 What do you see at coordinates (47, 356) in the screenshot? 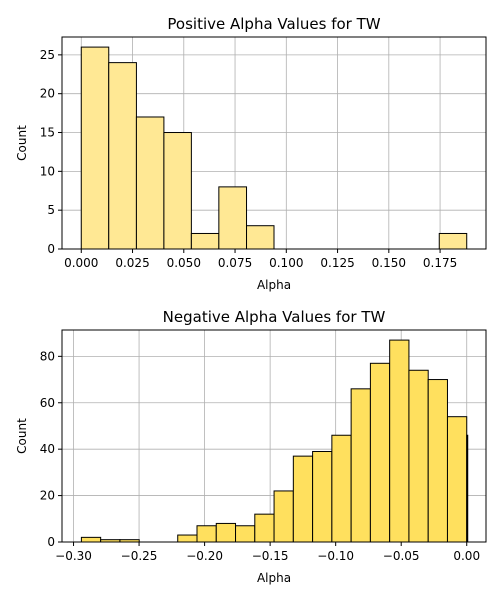
I see `y-tick-label: 80` at bounding box center [47, 356].